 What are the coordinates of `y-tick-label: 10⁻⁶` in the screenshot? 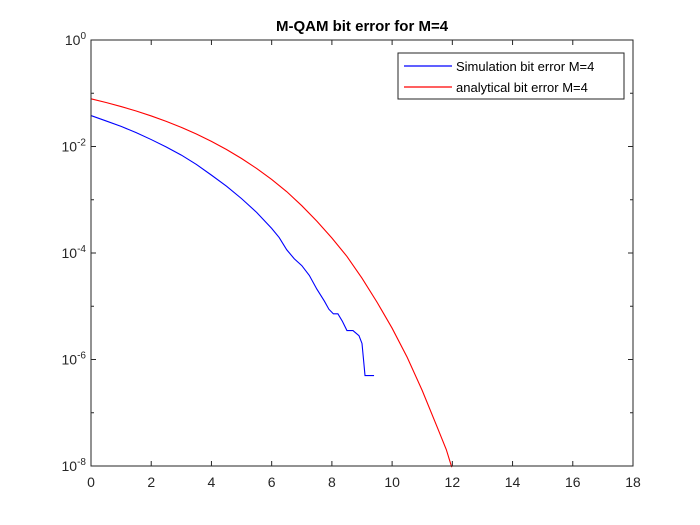 It's located at (74, 359).